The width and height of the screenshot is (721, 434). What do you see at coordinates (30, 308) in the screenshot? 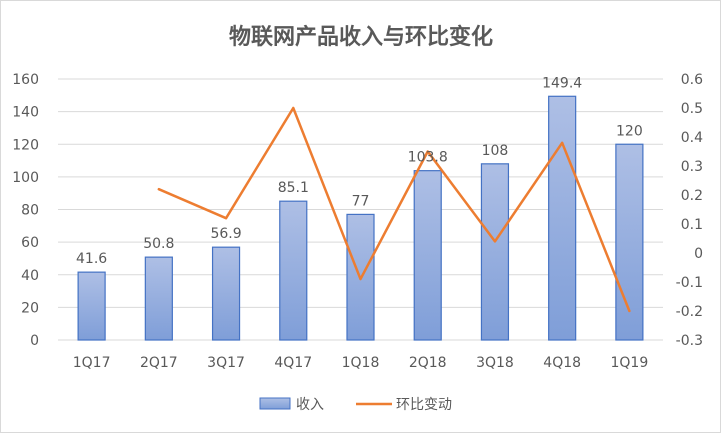
I see `left-tick-label: 20` at bounding box center [30, 308].